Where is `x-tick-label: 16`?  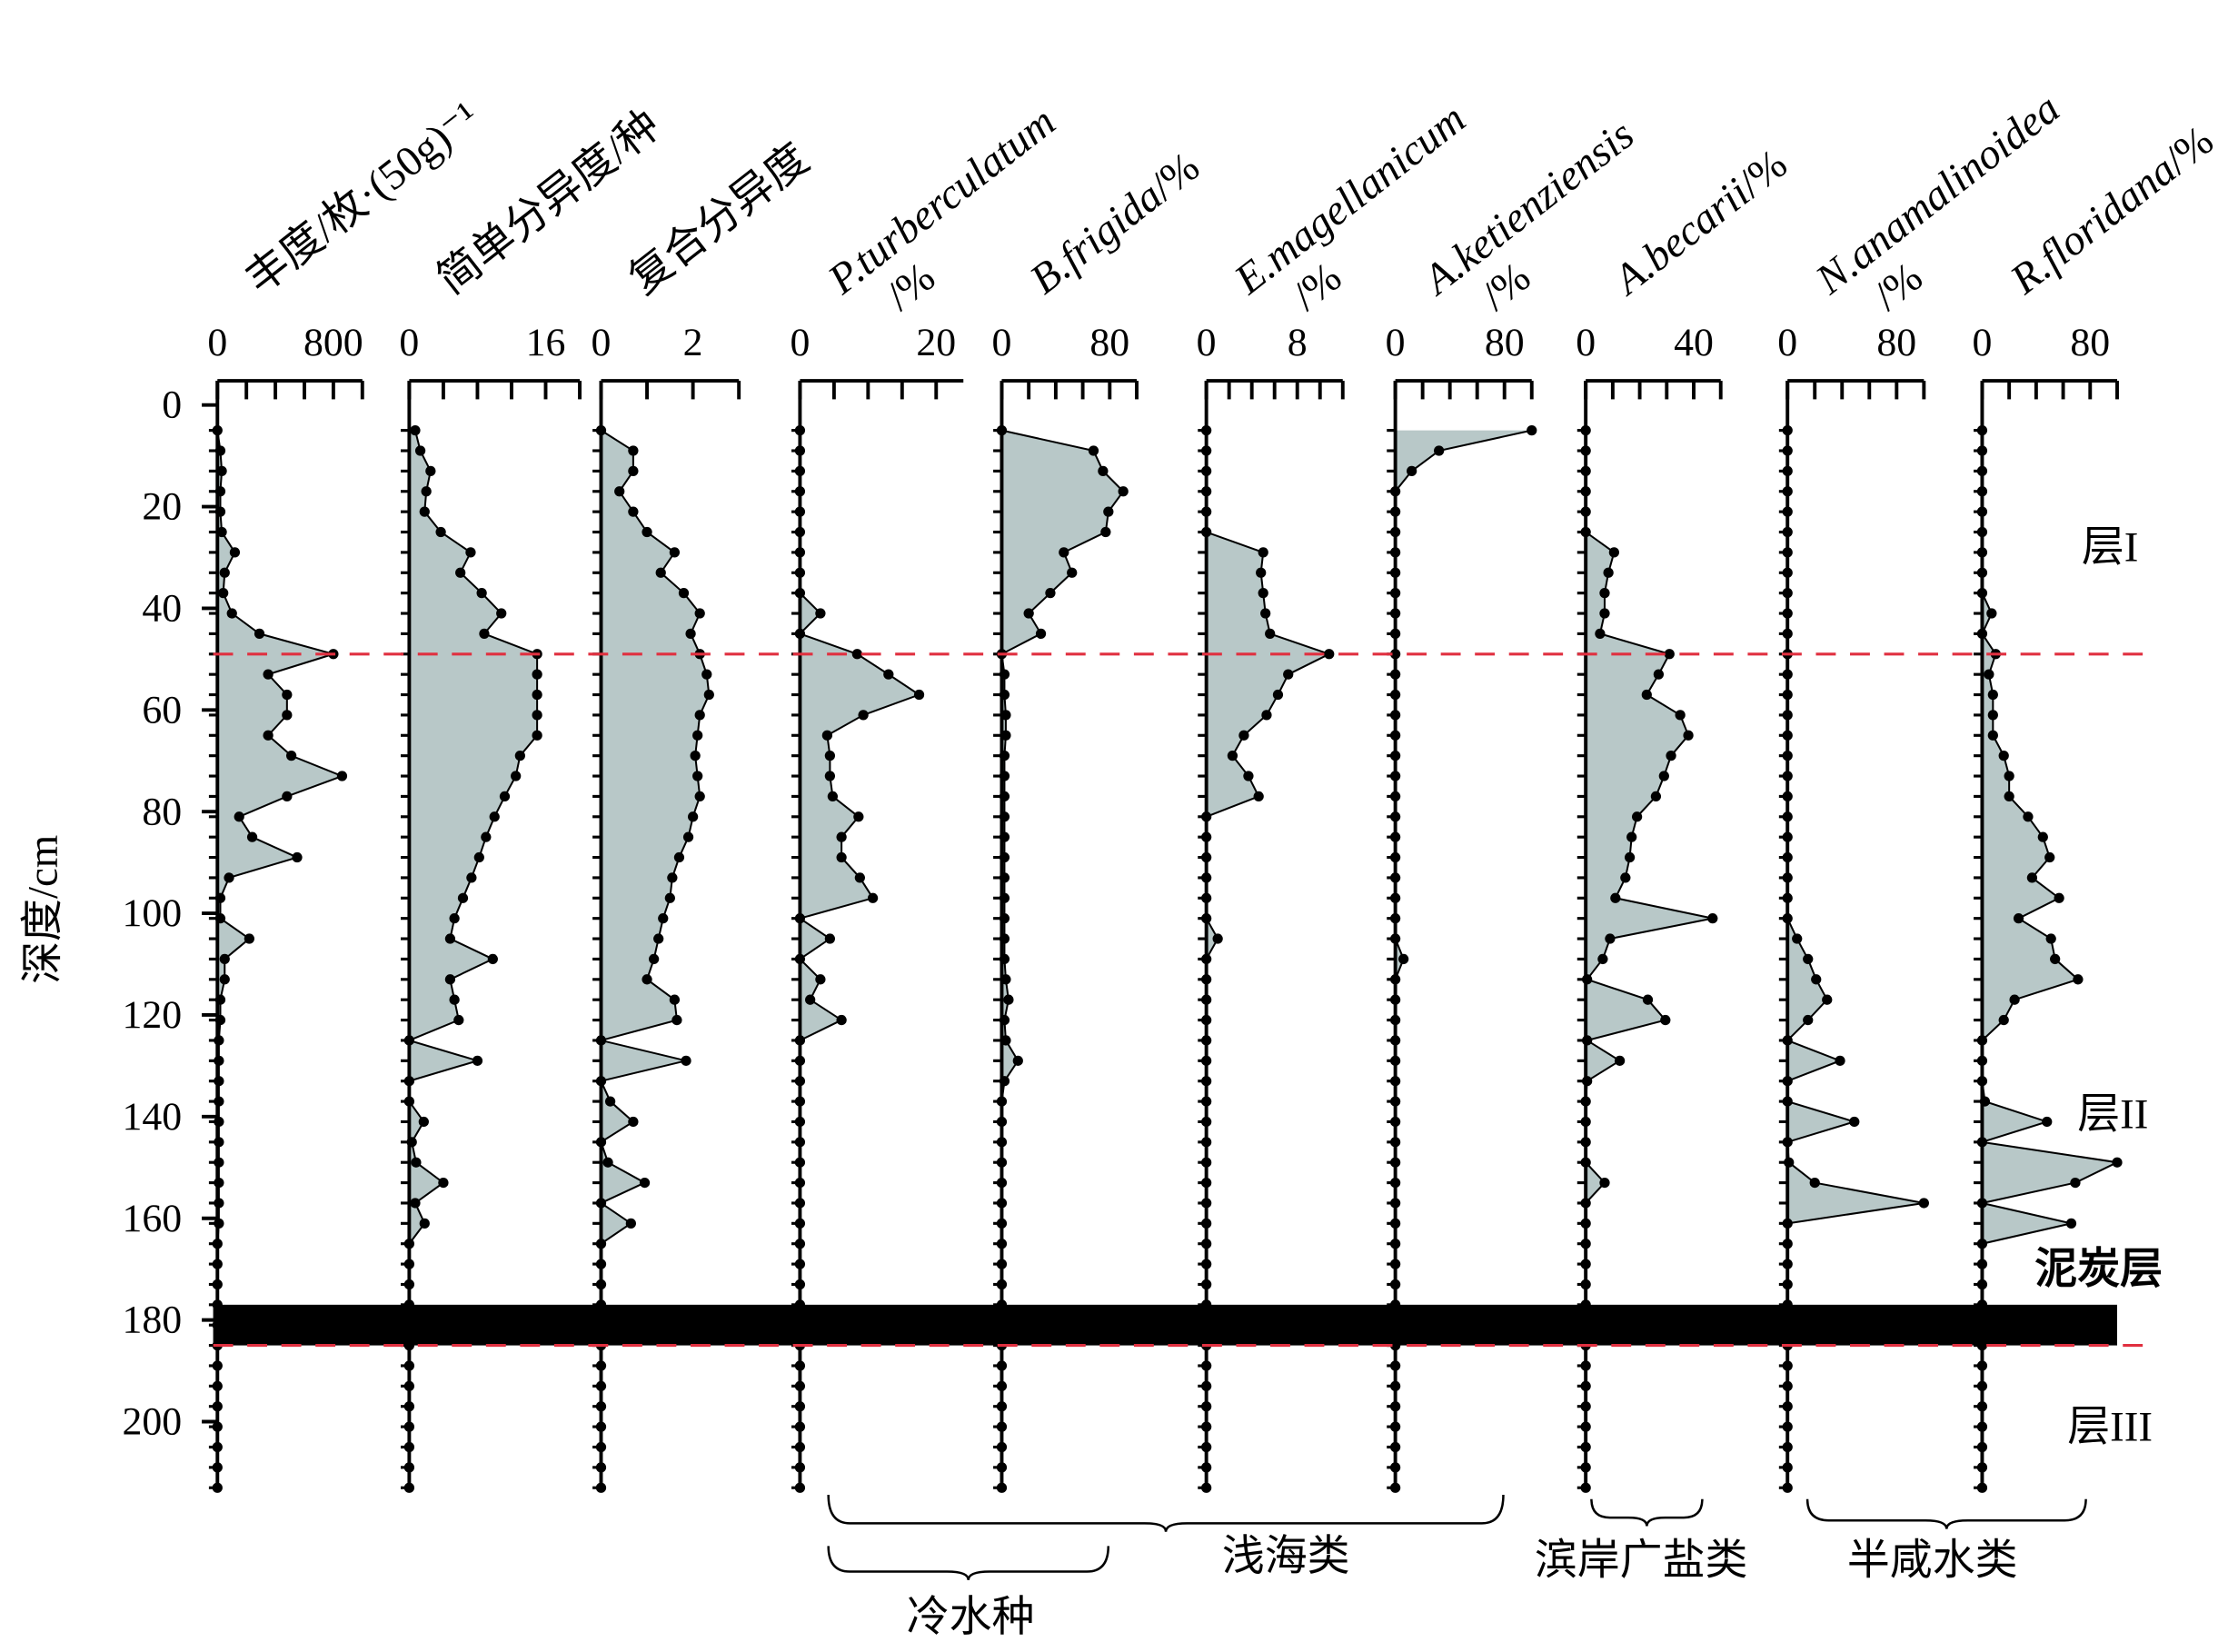
x-tick-label: 16 is located at coordinates (546, 342).